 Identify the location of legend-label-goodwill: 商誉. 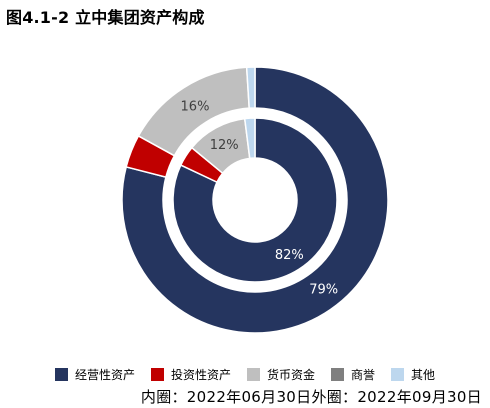
(363, 375).